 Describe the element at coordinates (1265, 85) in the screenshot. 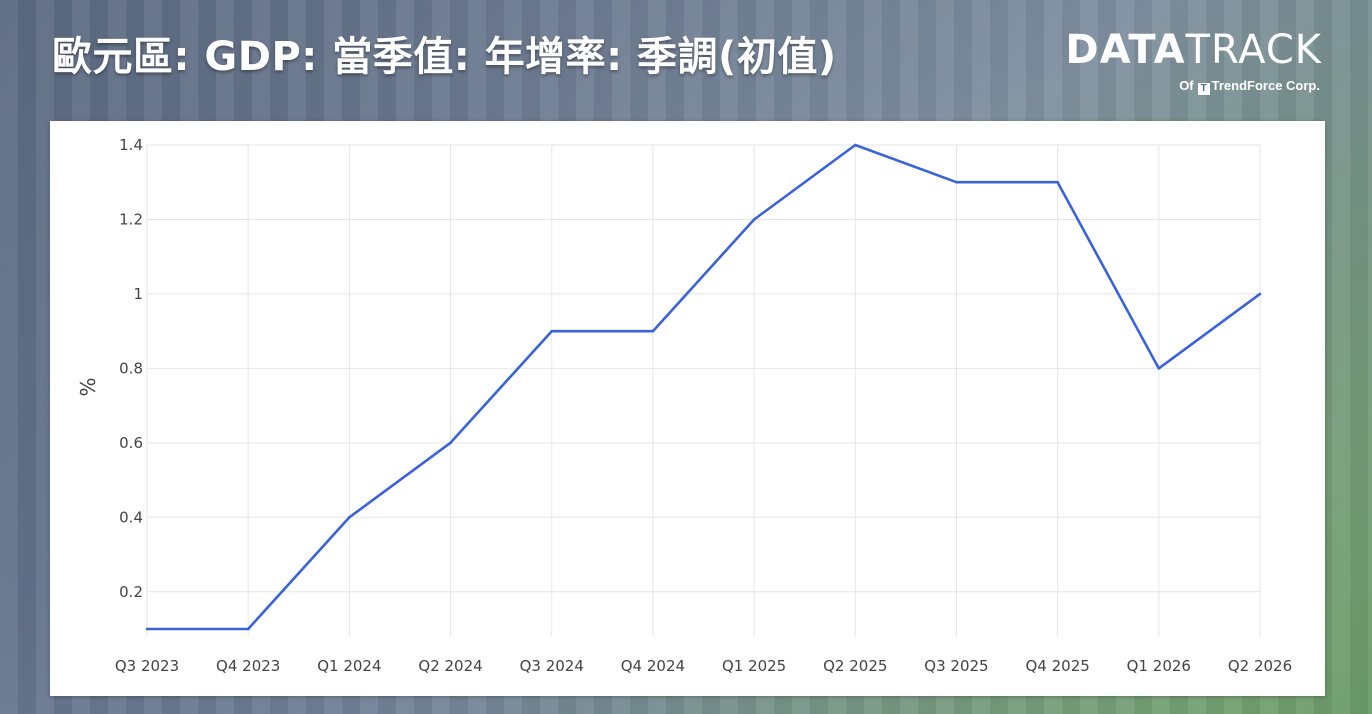

I see `logo-sub-company: TrendForce Corp.` at that location.